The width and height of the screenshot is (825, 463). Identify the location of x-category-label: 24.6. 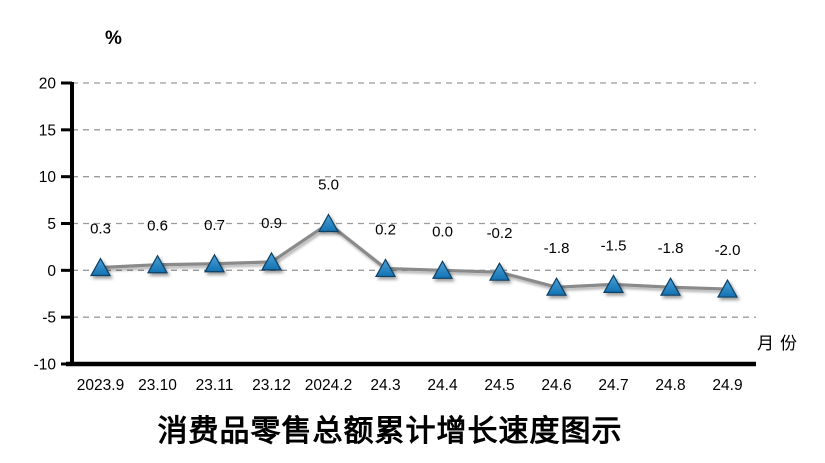
(556, 385).